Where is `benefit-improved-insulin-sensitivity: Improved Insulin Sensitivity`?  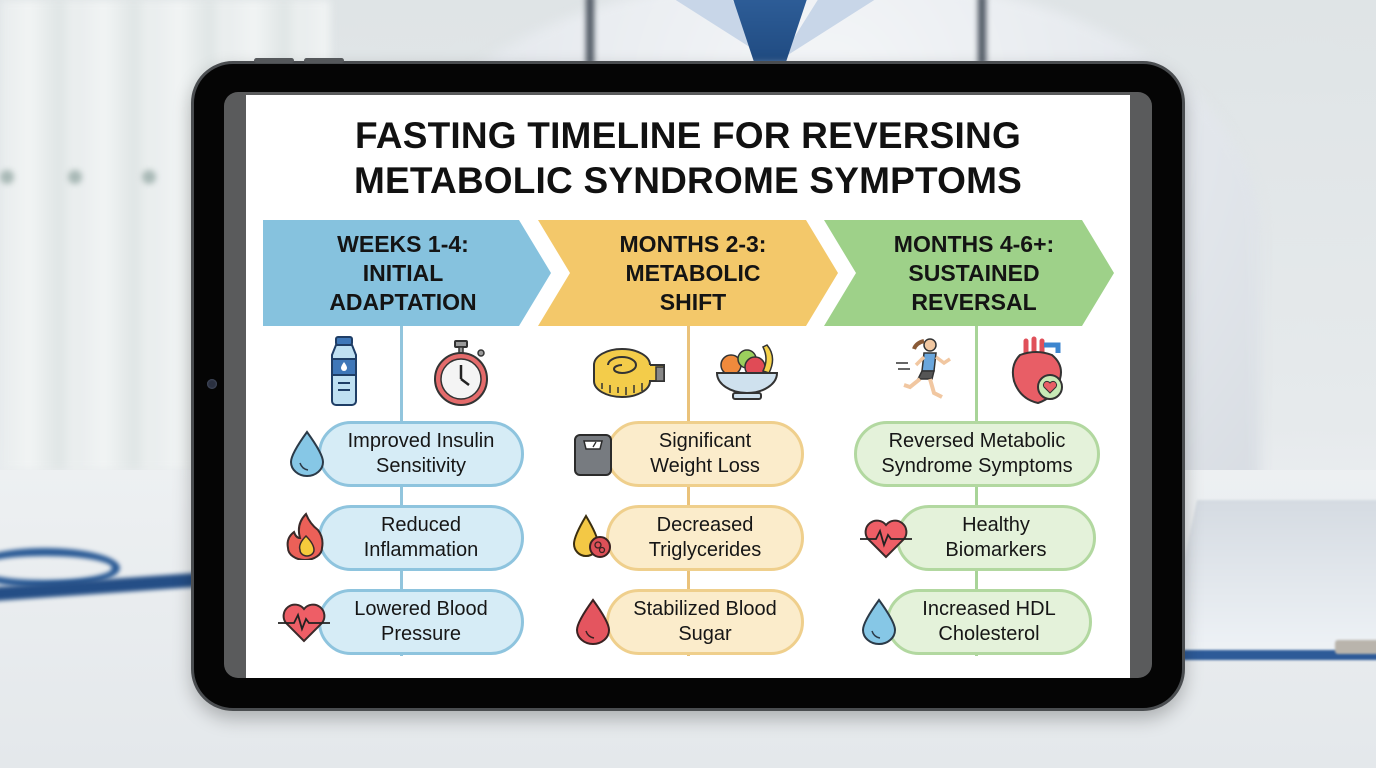
benefit-improved-insulin-sensitivity: Improved Insulin Sensitivity is located at coordinates (421, 454).